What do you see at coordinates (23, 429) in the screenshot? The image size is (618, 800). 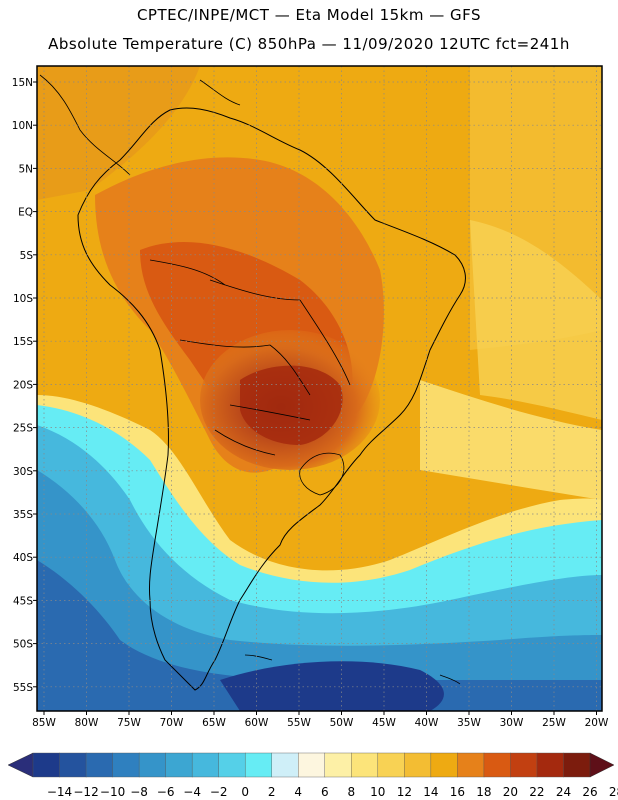 I see `lat-label: 25S` at bounding box center [23, 429].